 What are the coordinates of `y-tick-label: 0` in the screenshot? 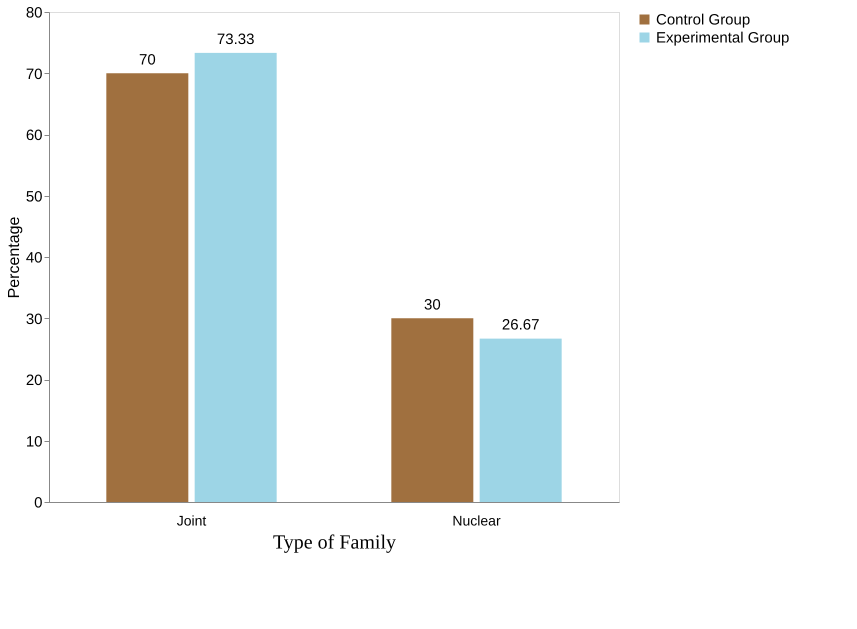 It's located at (38, 503).